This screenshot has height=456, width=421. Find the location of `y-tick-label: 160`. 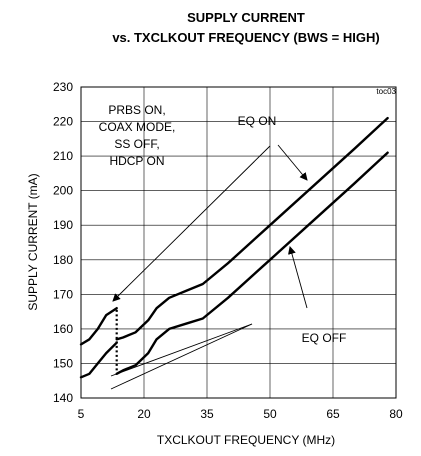

y-tick-label: 160 is located at coordinates (63, 329).